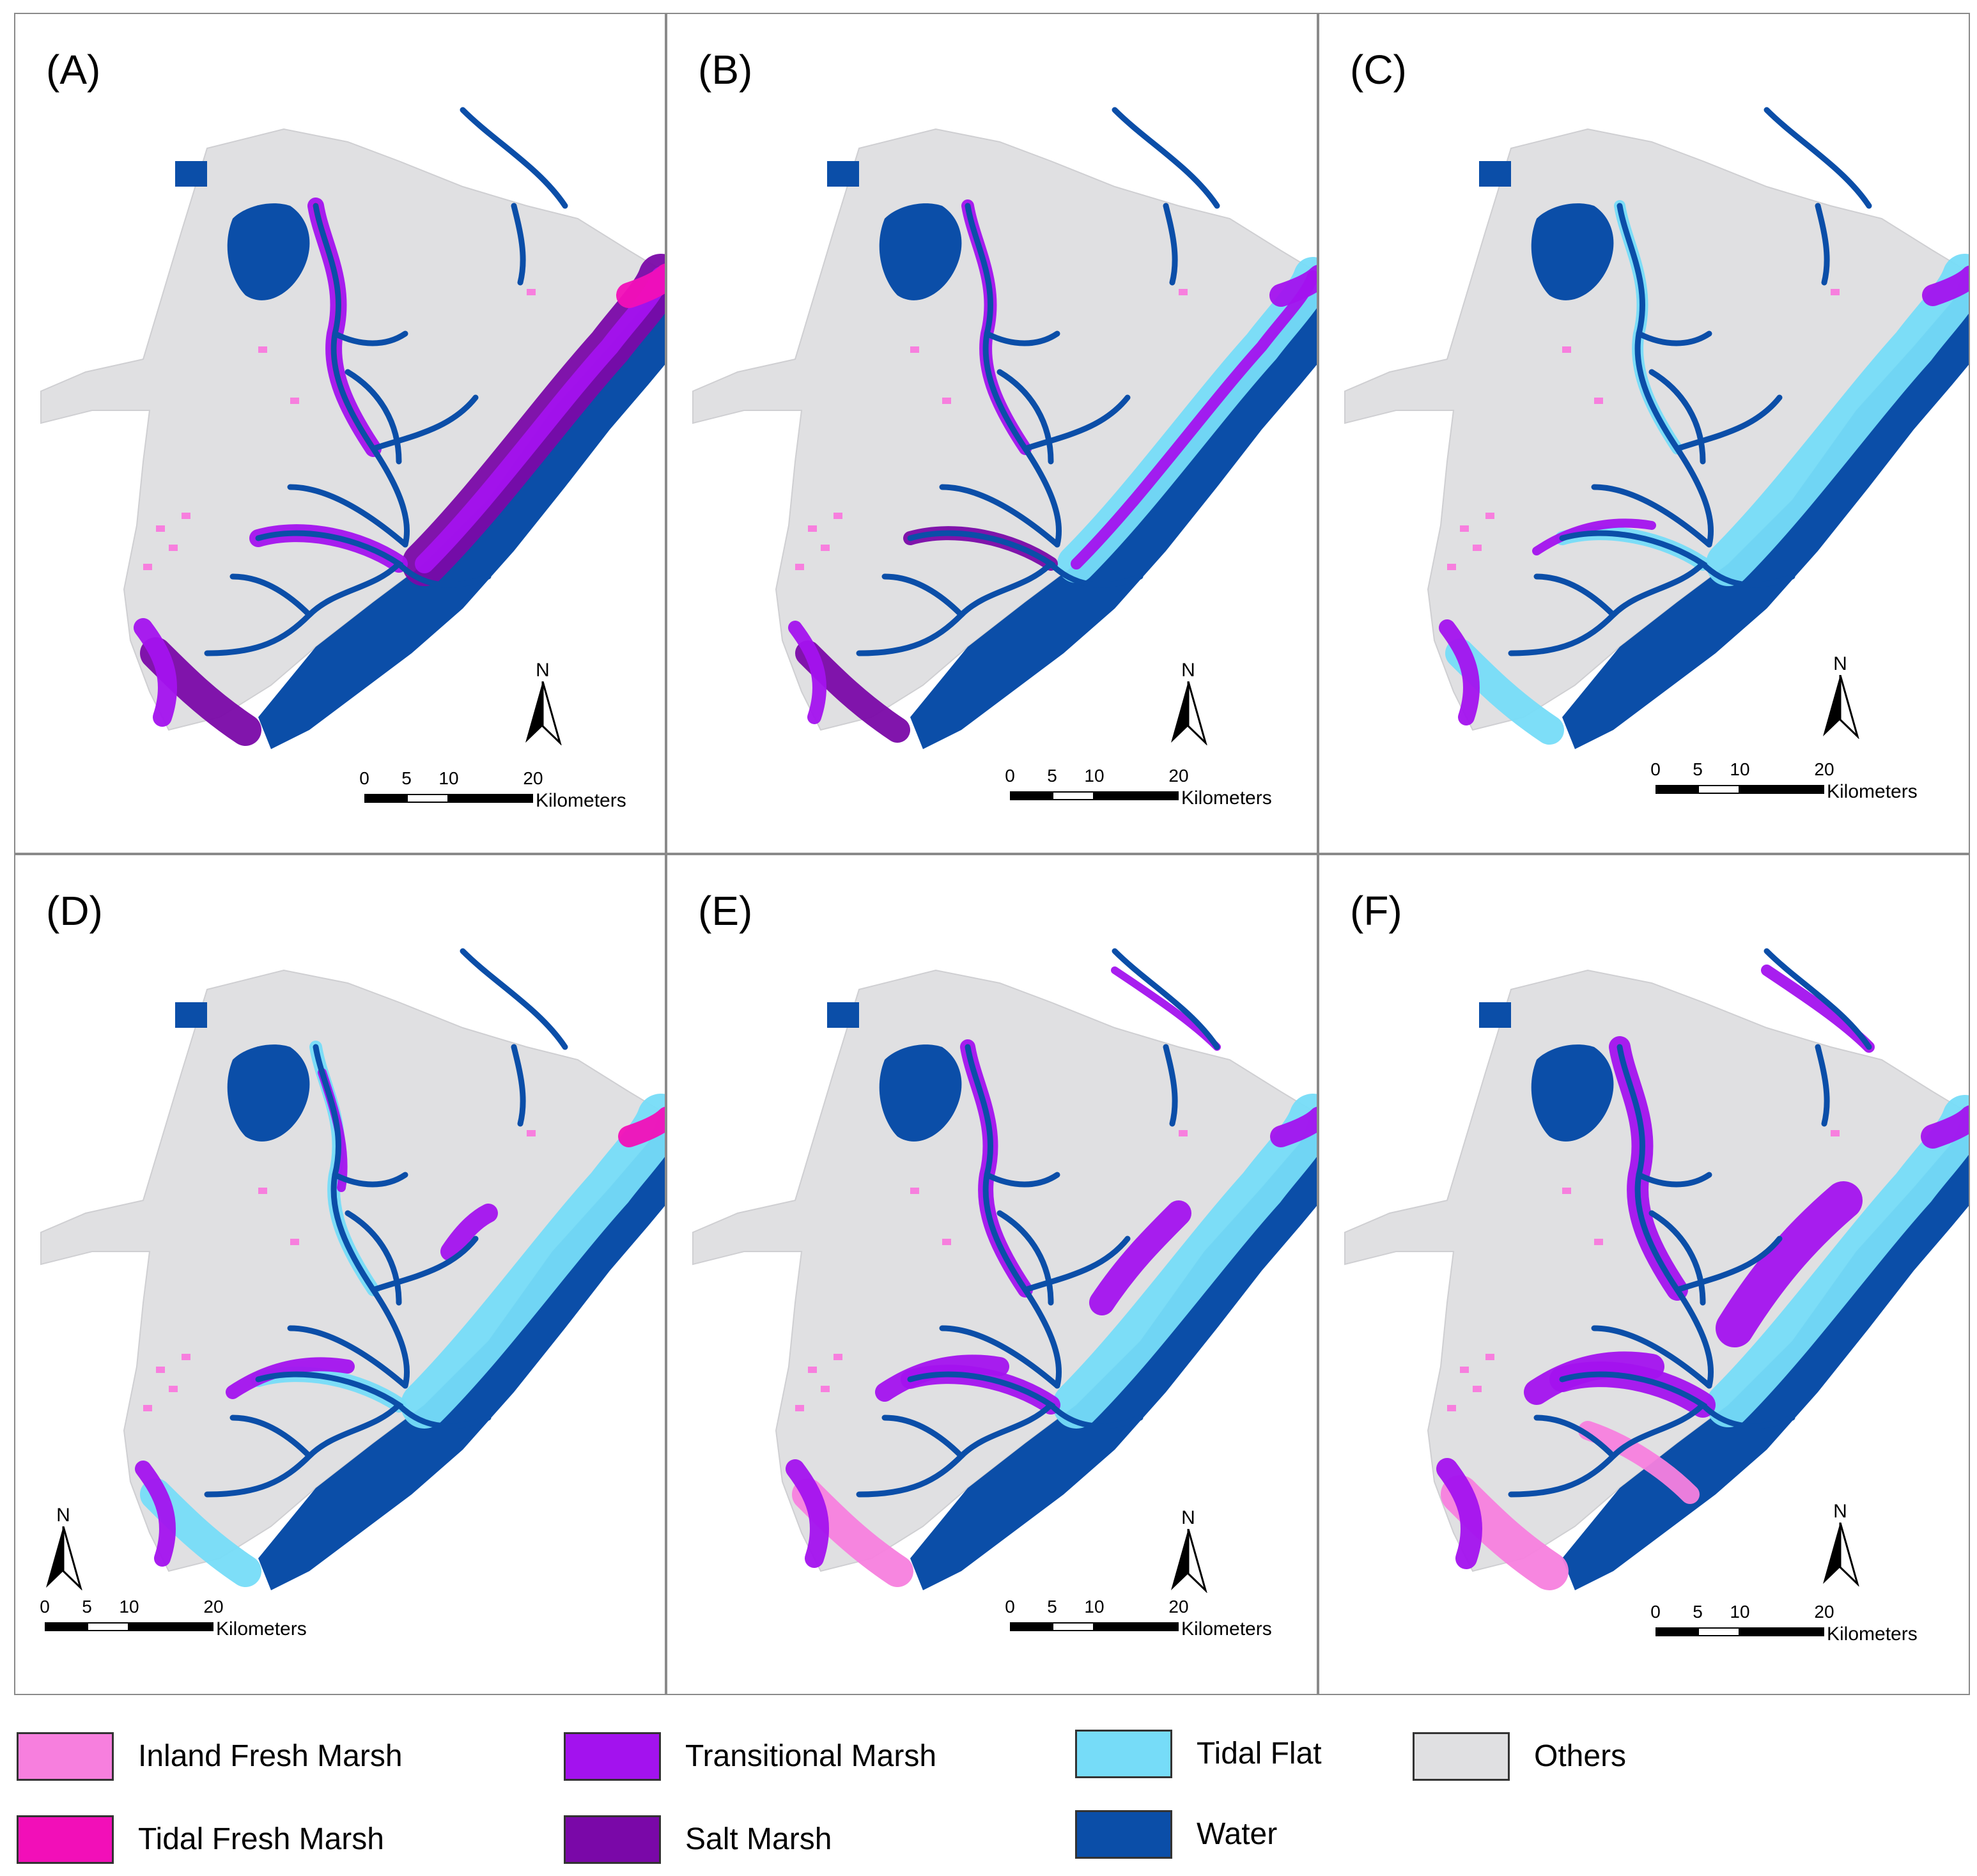 This screenshot has height=1876, width=1977. What do you see at coordinates (261, 1629) in the screenshot?
I see `scale-unit-label: Kilometers` at bounding box center [261, 1629].